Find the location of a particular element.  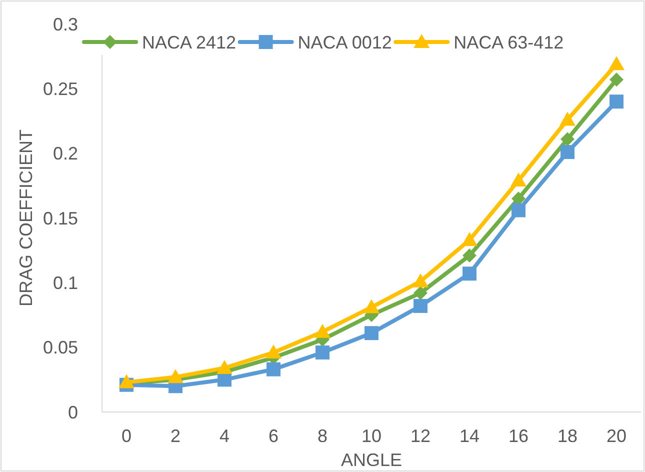

x-tick-label: 8 is located at coordinates (322, 436).